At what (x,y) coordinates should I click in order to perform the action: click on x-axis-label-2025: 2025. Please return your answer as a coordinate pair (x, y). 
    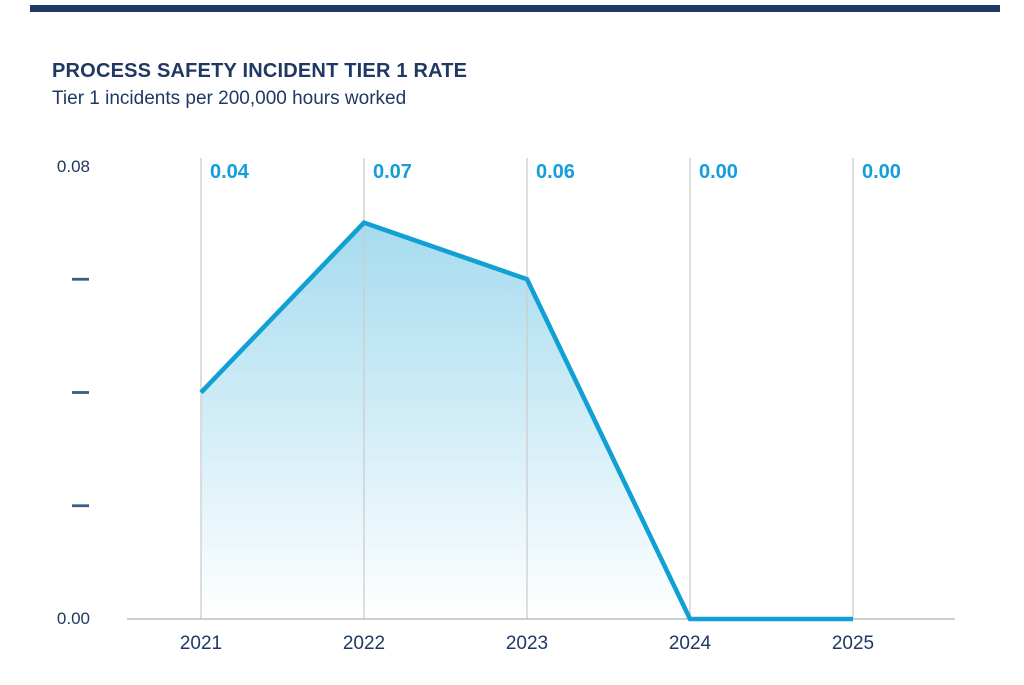
    Looking at the image, I should click on (853, 643).